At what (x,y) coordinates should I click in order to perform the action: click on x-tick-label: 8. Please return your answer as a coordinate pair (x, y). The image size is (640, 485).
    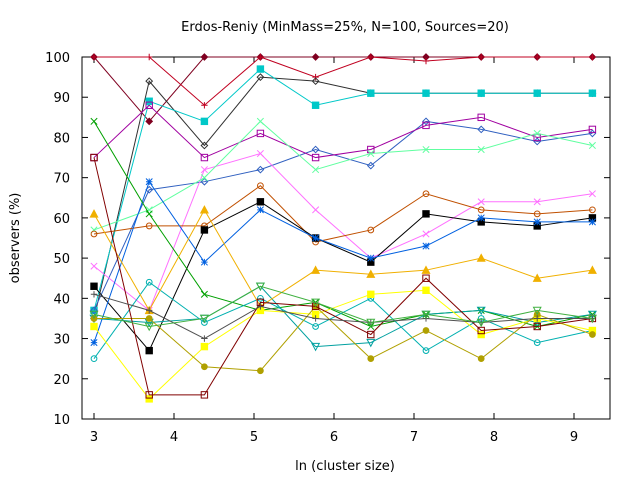
    Looking at the image, I should click on (494, 437).